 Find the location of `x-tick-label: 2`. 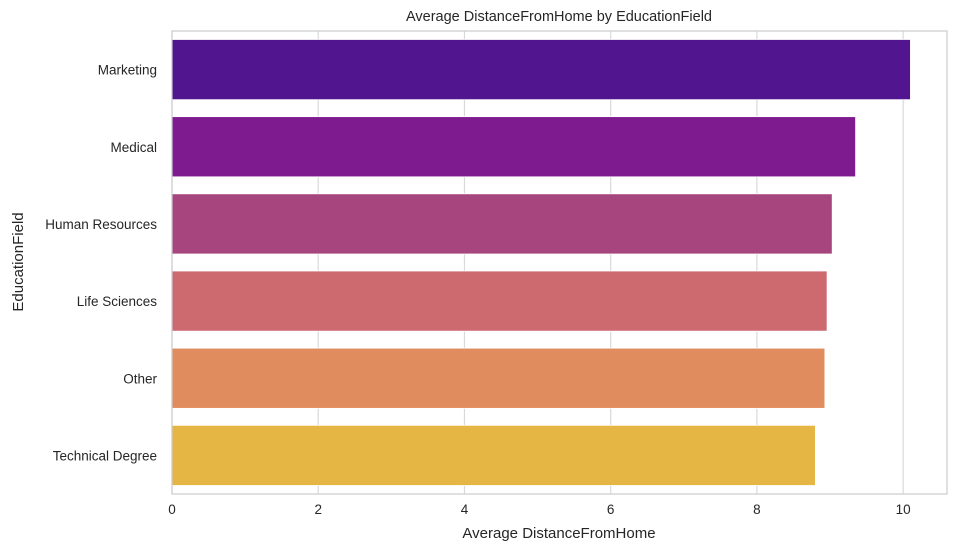

x-tick-label: 2 is located at coordinates (318, 509).